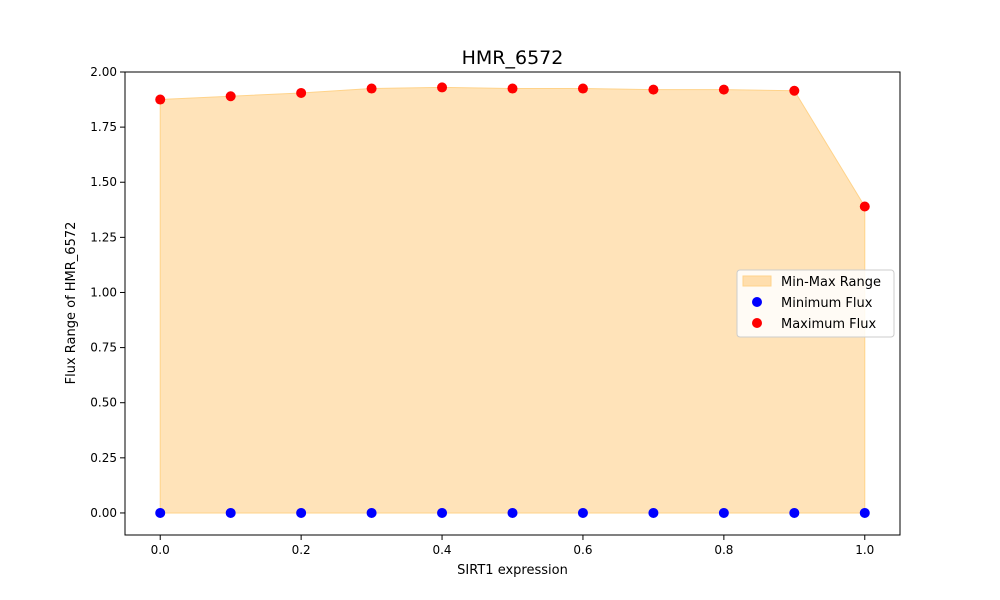 The height and width of the screenshot is (600, 1000). I want to click on x-tick-label: 0.0, so click(160, 550).